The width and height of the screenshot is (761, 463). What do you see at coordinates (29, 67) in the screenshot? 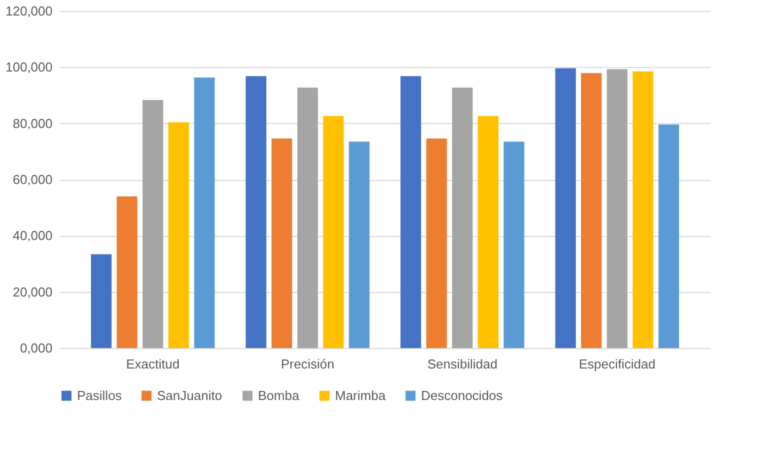
I see `y-tick-label: 100,000` at bounding box center [29, 67].